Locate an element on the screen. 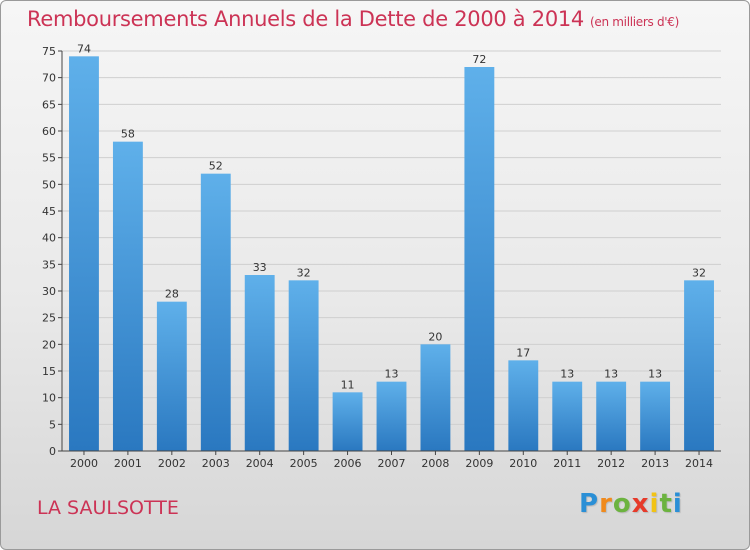 This screenshot has width=750, height=550. x-tick-label: 2001 is located at coordinates (128, 463).